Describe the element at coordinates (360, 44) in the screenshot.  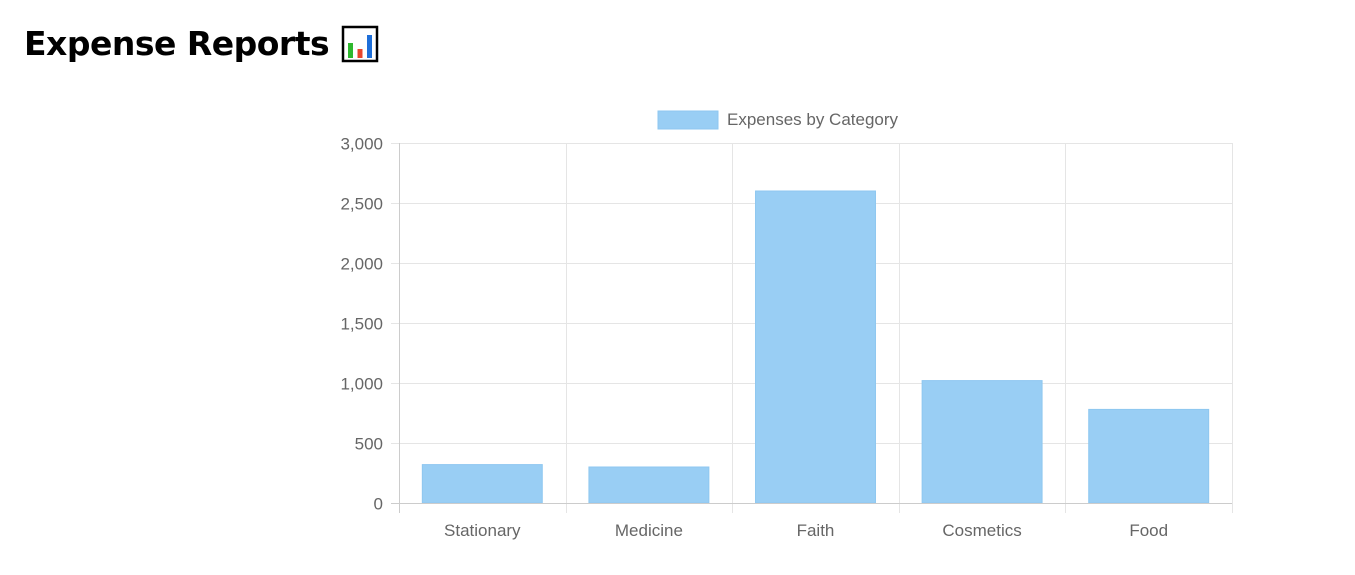
I see `bar-chart-icon` at that location.